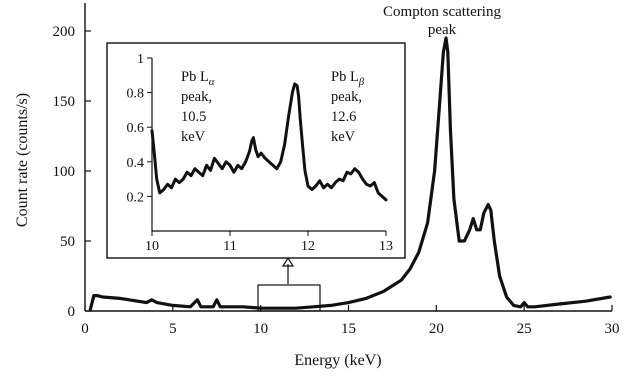 The width and height of the screenshot is (634, 379). I want to click on compton-annotation-line-2: peak, so click(442, 30).